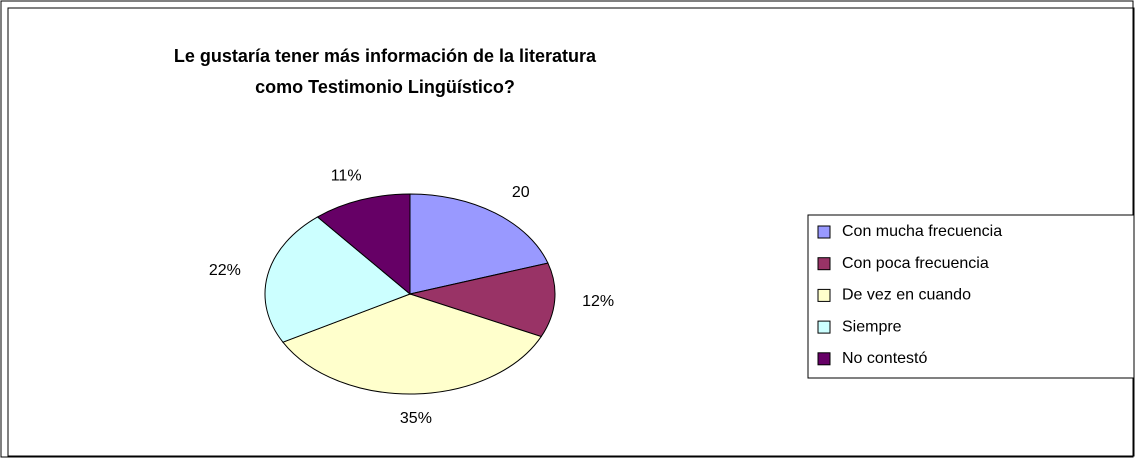  What do you see at coordinates (225, 270) in the screenshot?
I see `data-label: 22%` at bounding box center [225, 270].